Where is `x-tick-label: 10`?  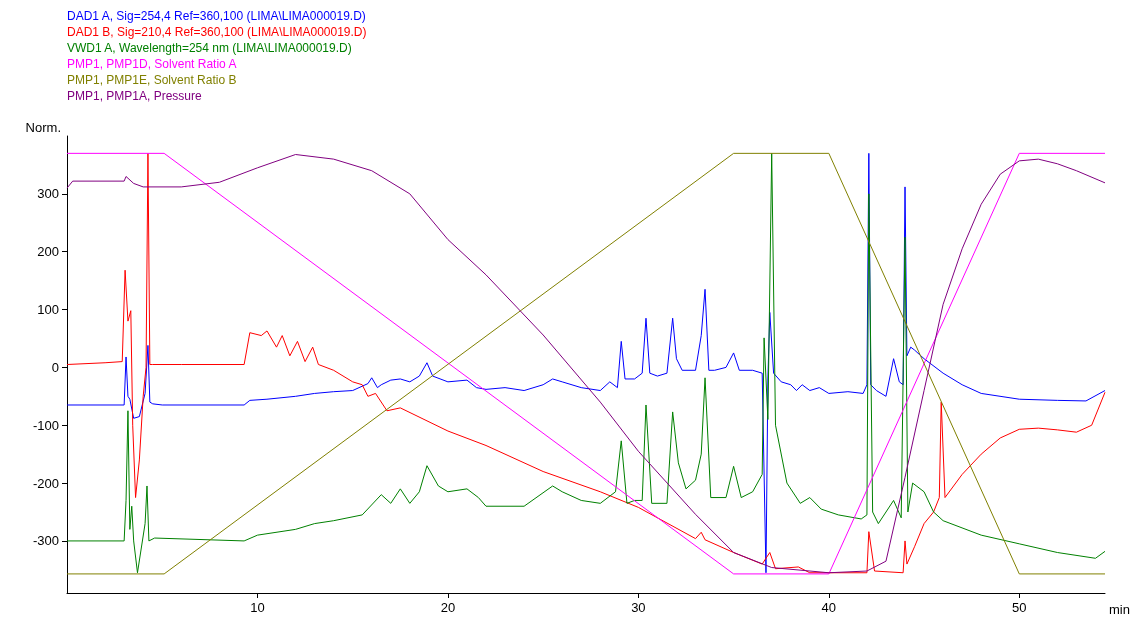
x-tick-label: 10 is located at coordinates (257, 607).